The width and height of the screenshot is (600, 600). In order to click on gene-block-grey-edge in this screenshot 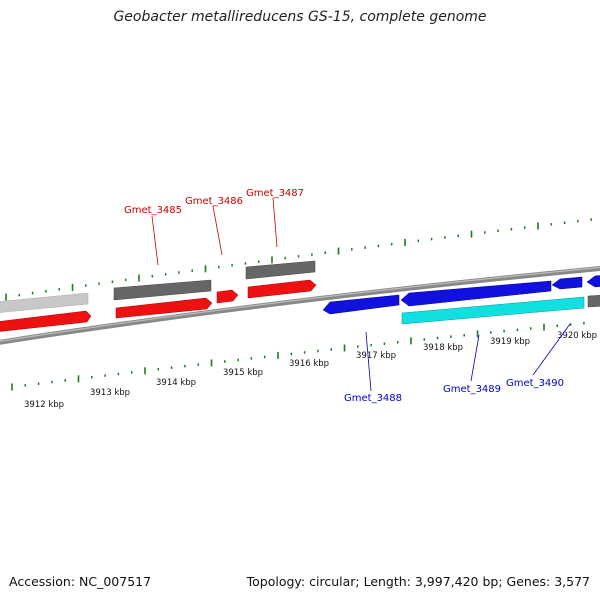, I will do `click(593, 301)`.